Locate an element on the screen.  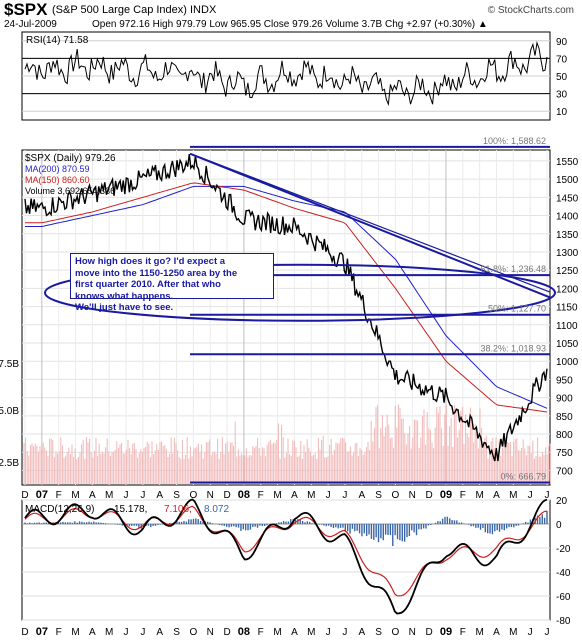
rsi-tick-label: 90 is located at coordinates (562, 42).